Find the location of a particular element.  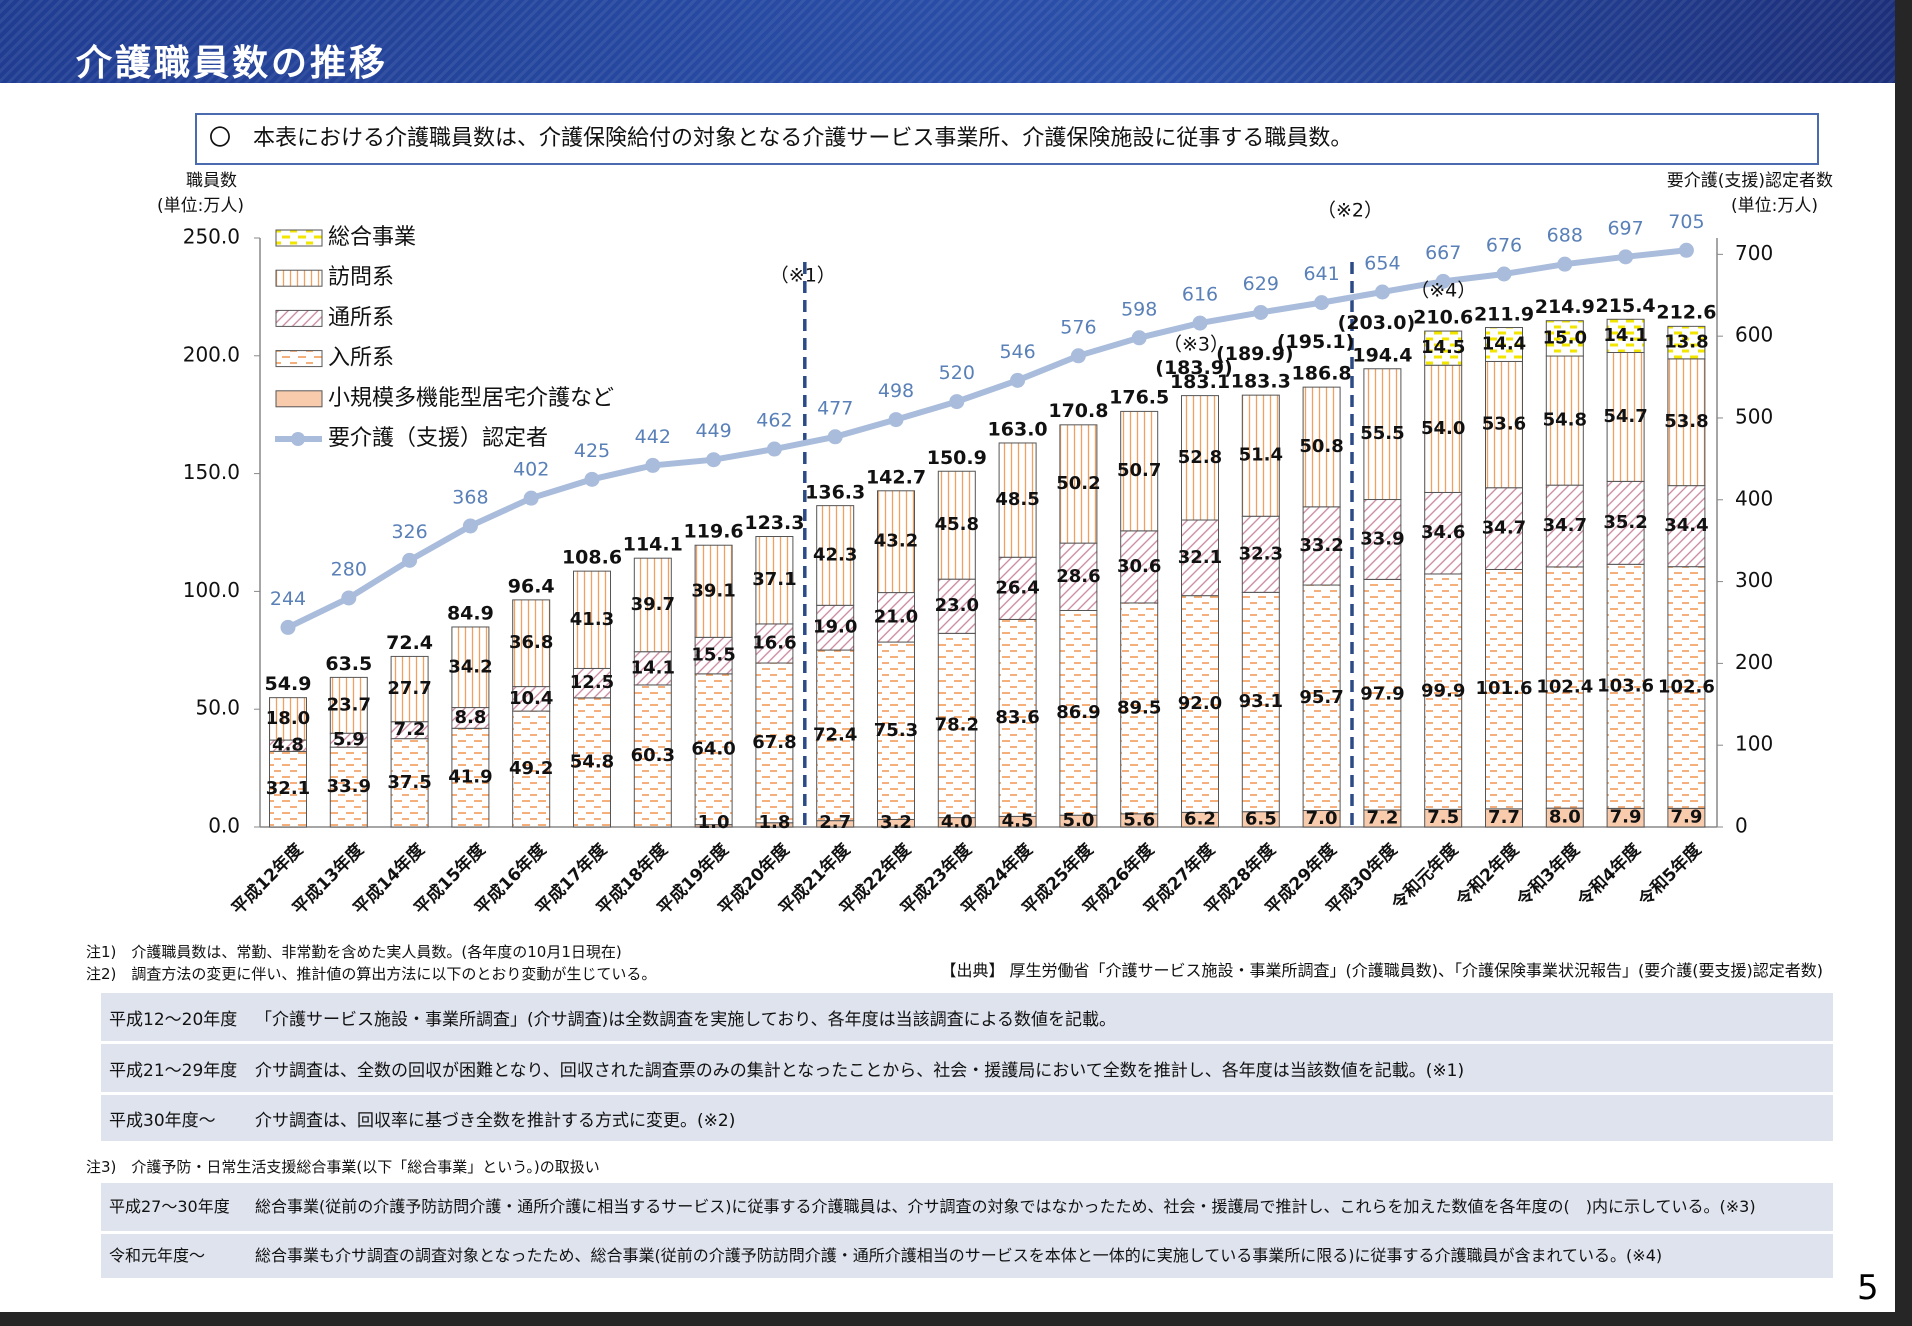

line-label: 616 is located at coordinates (1200, 295).